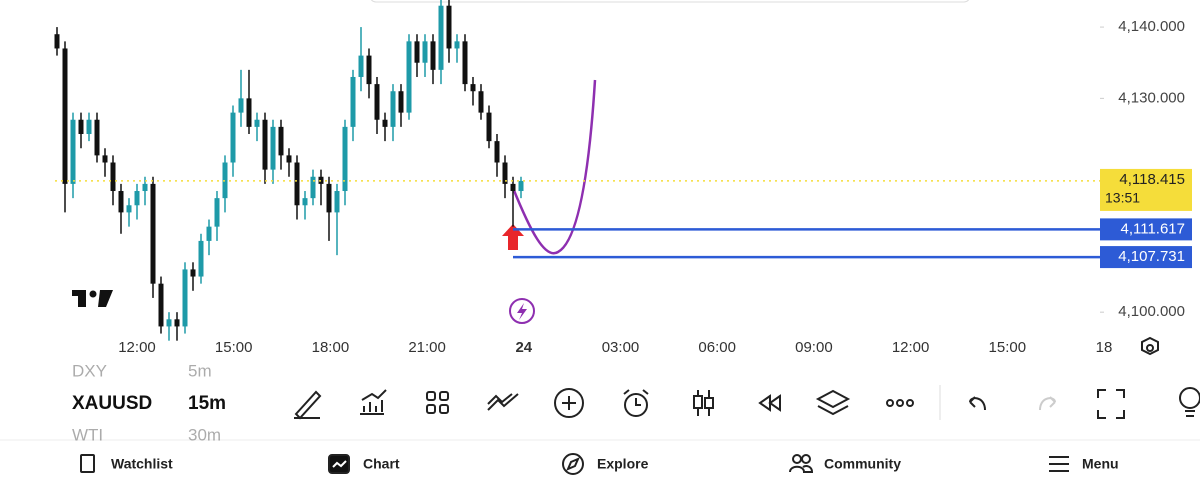  I want to click on x-tick-label: 18, so click(1104, 347).